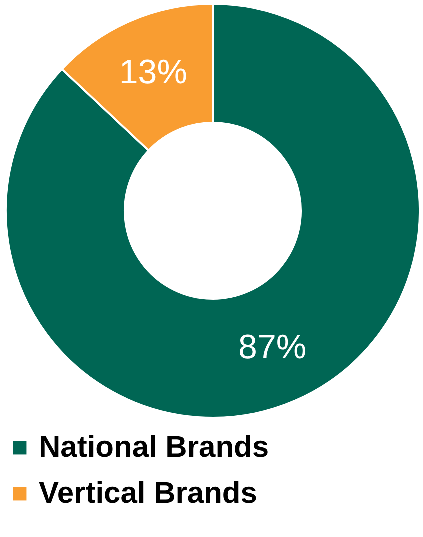 The image size is (423, 537). I want to click on data-label: 13%, so click(153, 72).